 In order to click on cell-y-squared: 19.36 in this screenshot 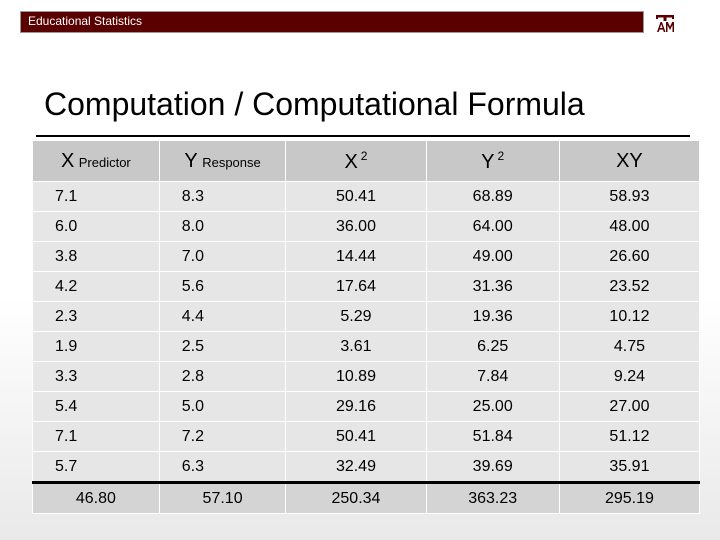, I will do `click(492, 316)`.